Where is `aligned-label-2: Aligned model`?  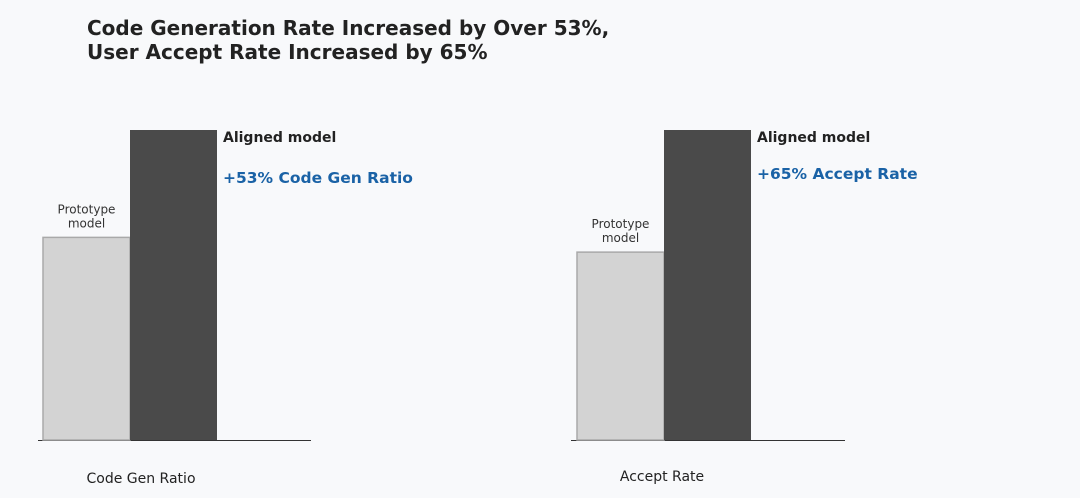
aligned-label-2: Aligned model is located at coordinates (813, 138).